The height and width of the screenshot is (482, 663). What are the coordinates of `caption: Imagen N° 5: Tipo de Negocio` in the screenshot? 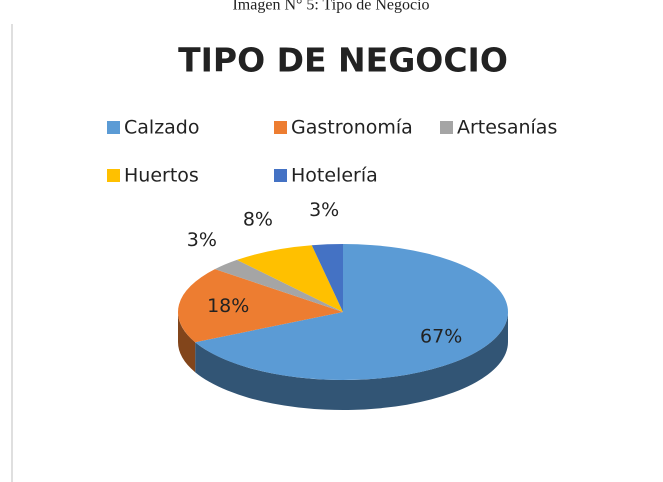 It's located at (330, 7).